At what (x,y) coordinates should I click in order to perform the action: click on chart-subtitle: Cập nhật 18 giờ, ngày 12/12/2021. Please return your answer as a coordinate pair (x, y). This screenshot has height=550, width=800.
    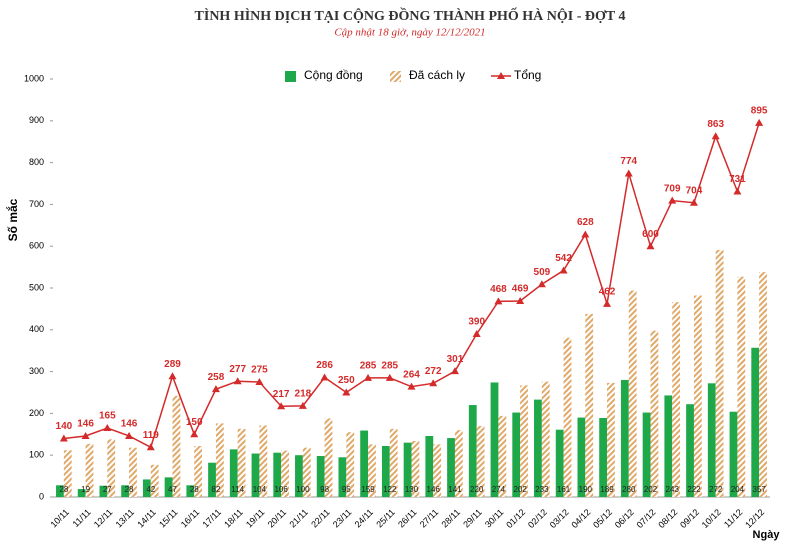
    Looking at the image, I should click on (409, 33).